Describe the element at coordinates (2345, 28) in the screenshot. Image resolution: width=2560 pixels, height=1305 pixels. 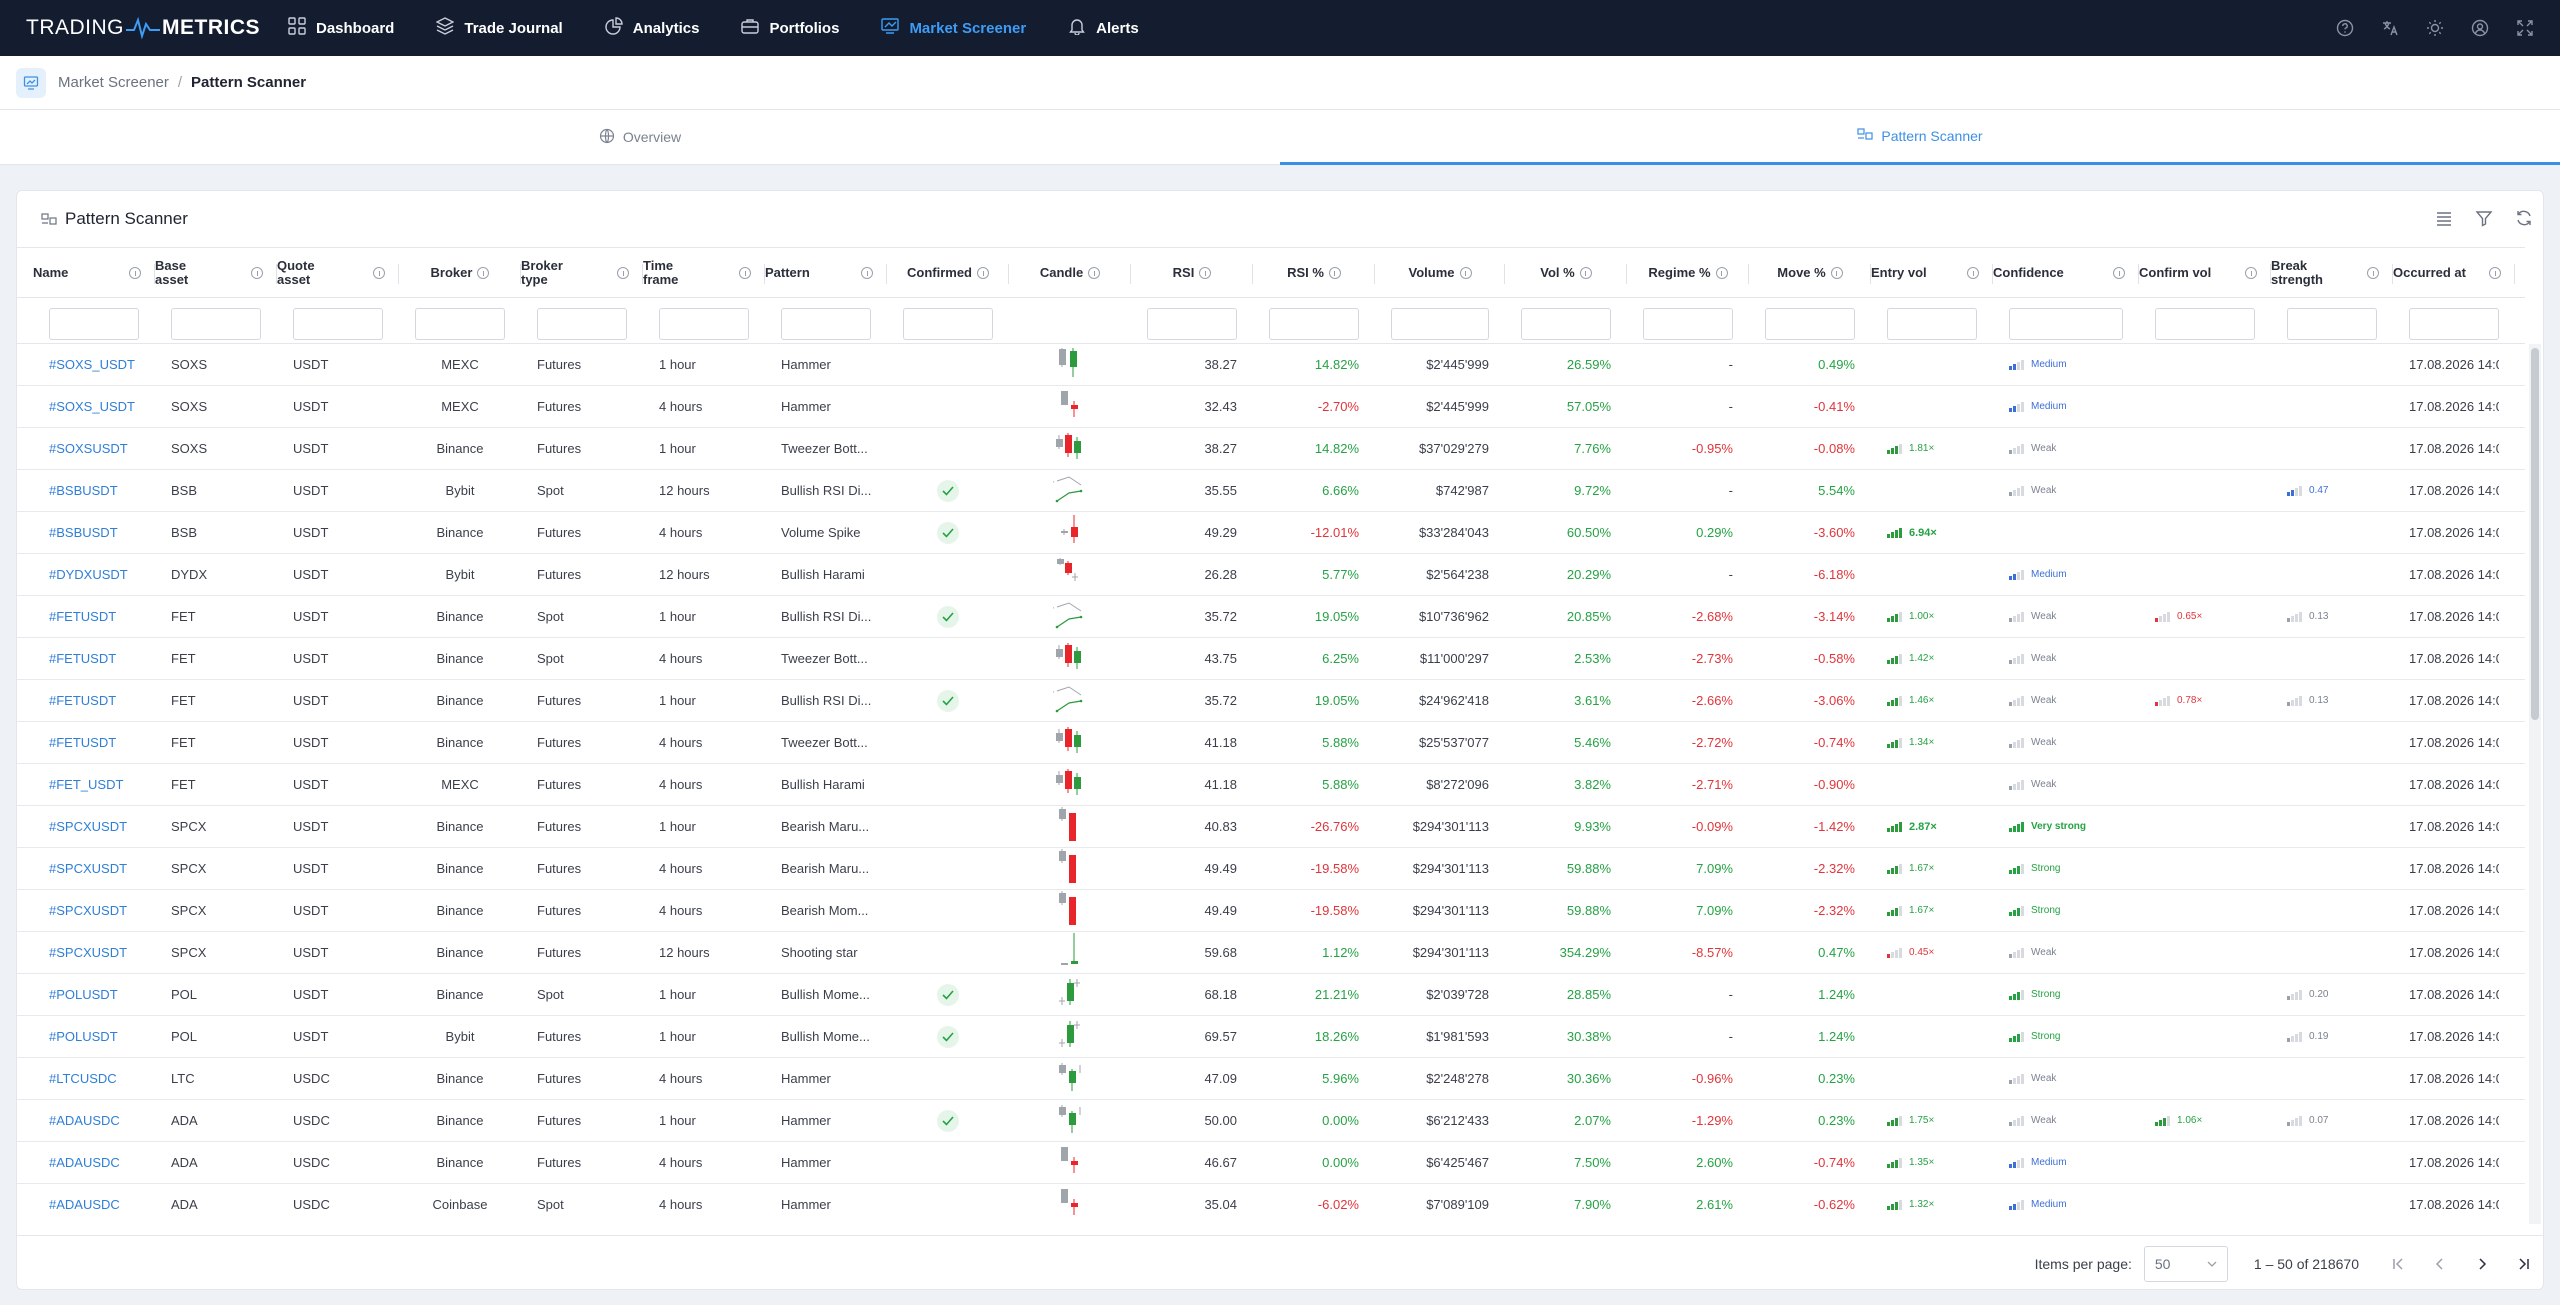
I see `help-icon` at that location.